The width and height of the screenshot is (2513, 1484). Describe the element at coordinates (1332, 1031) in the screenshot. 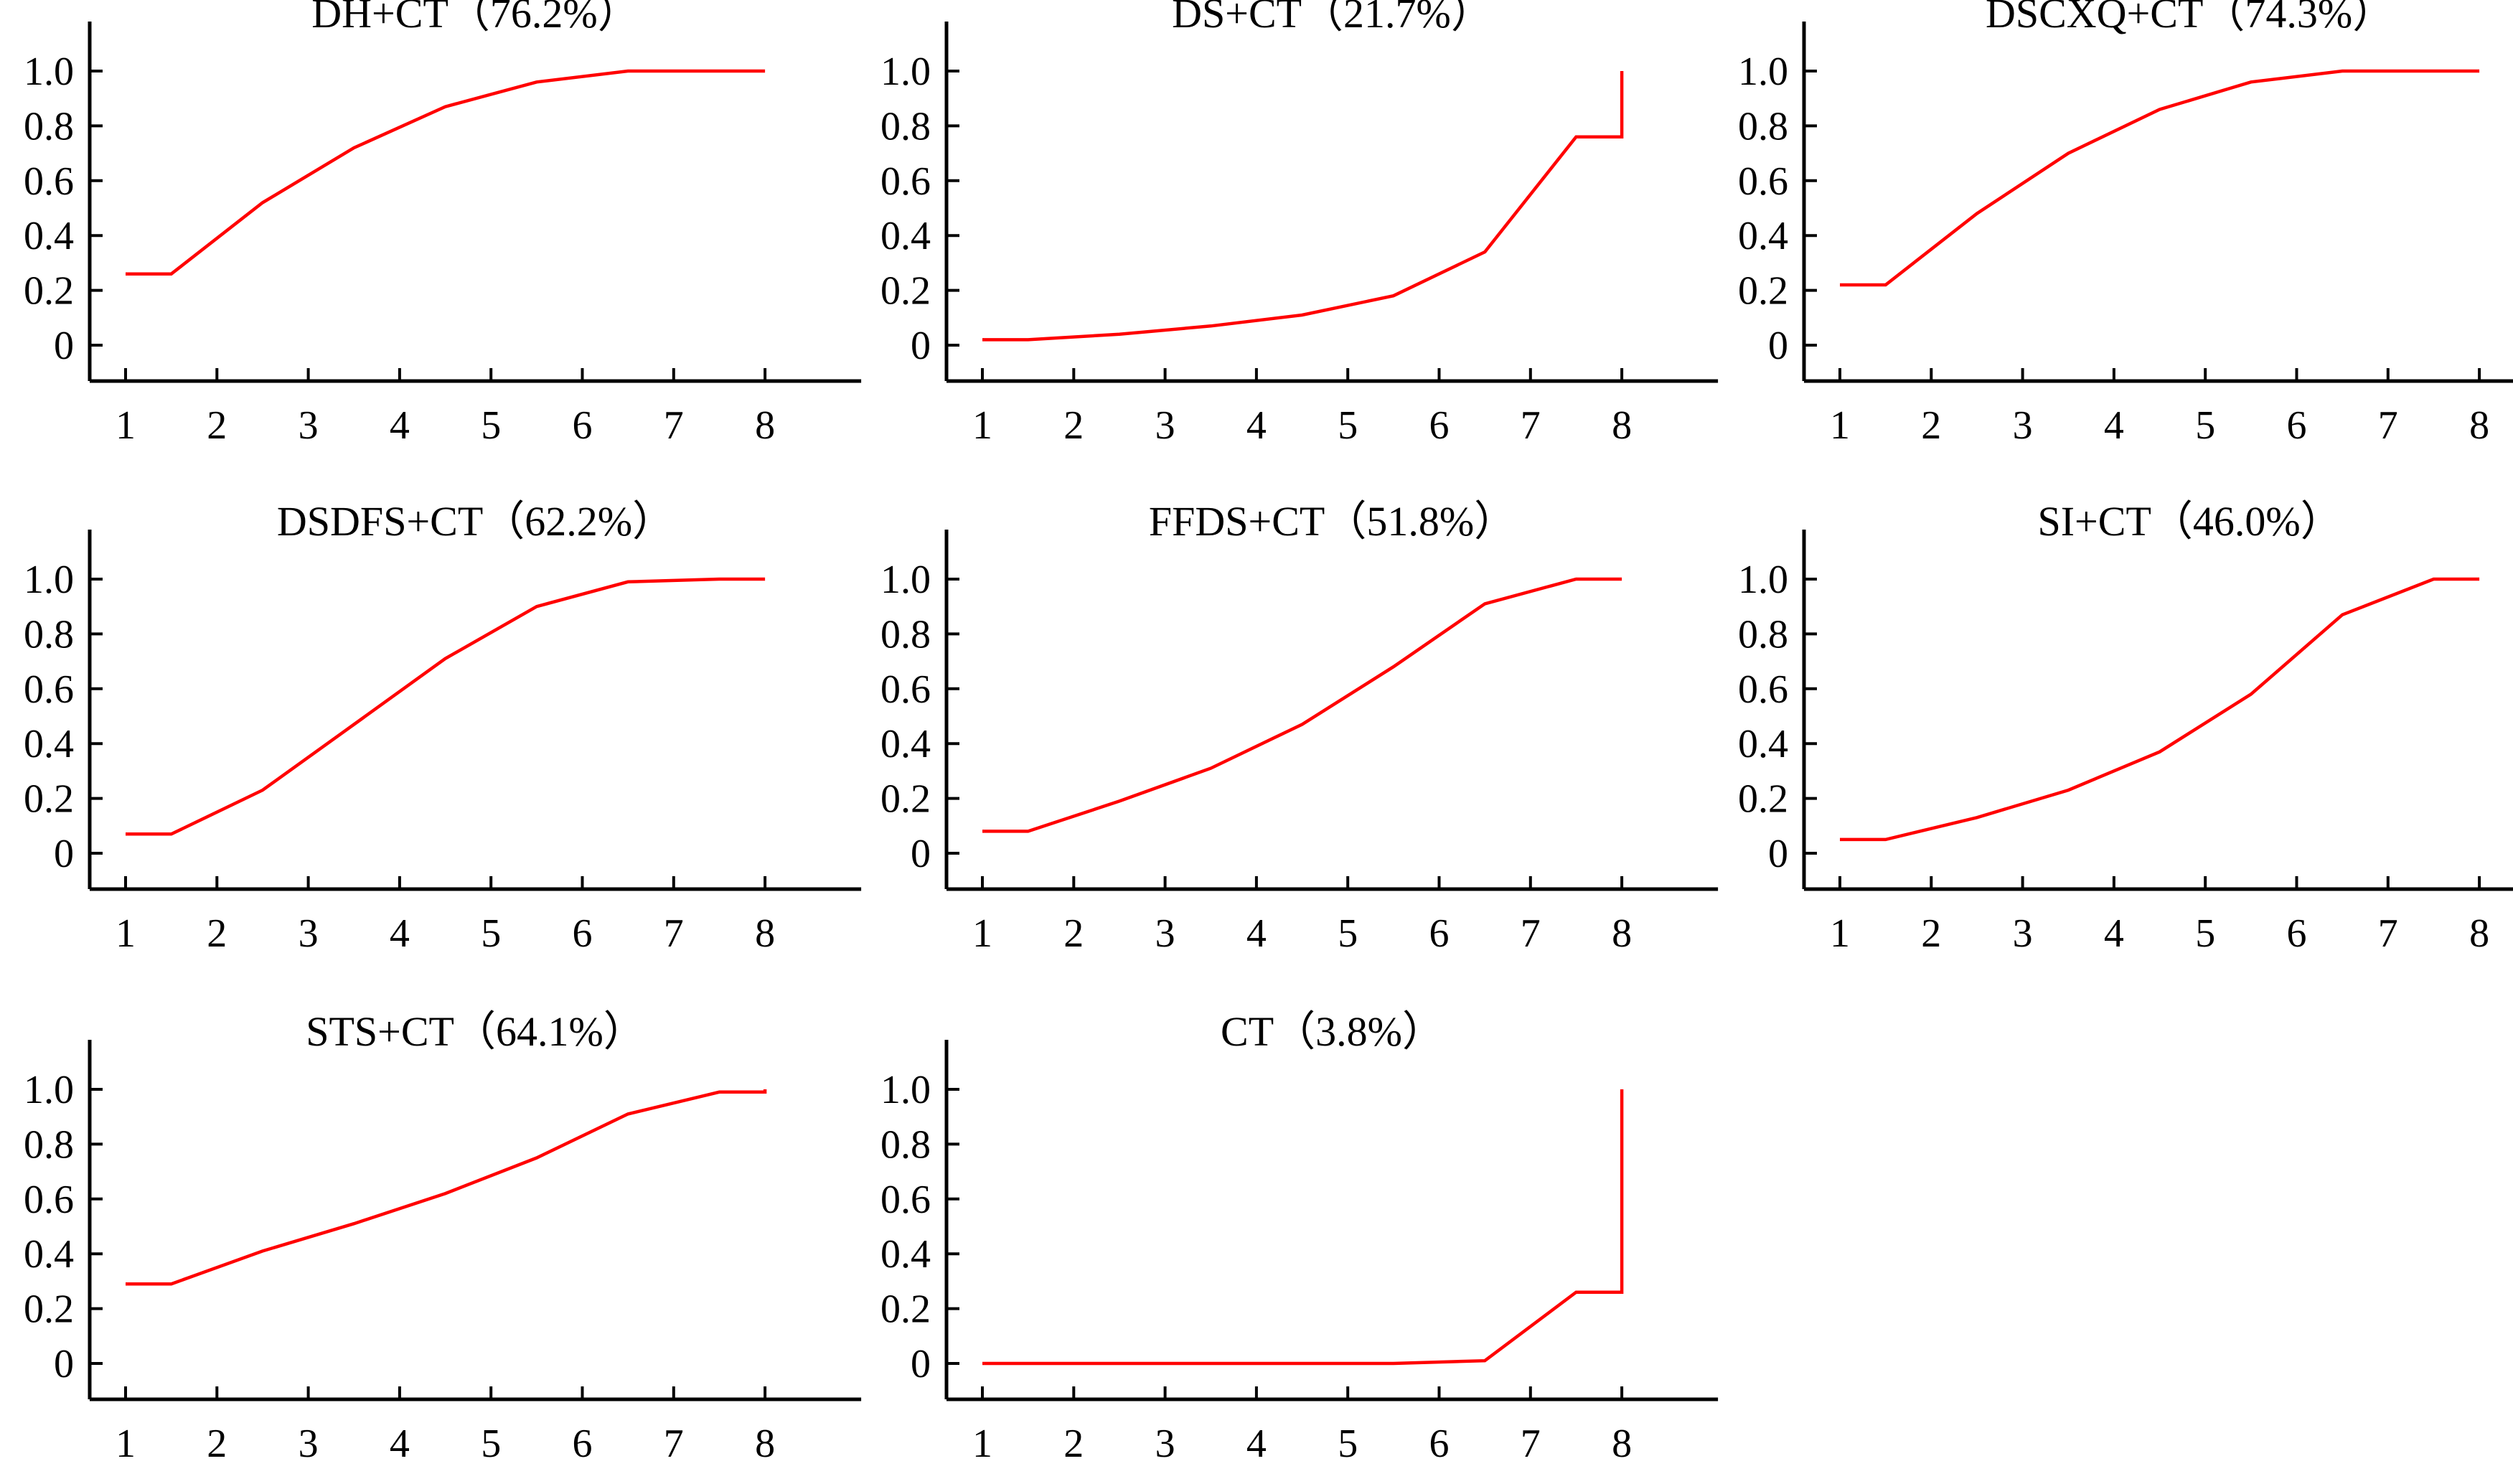

I see `chart-title: CT（3.8%）` at that location.